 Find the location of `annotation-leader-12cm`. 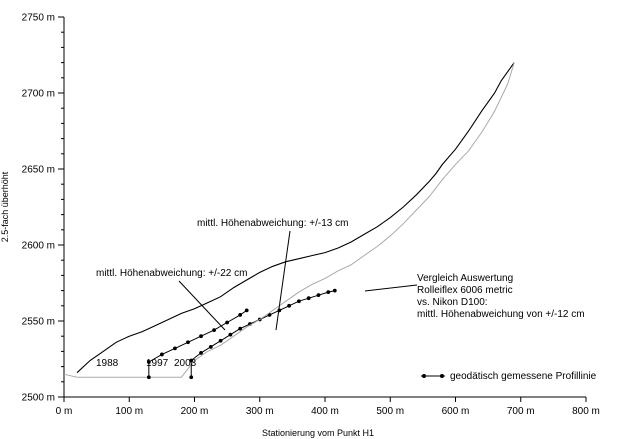

annotation-leader-12cm is located at coordinates (391, 288).